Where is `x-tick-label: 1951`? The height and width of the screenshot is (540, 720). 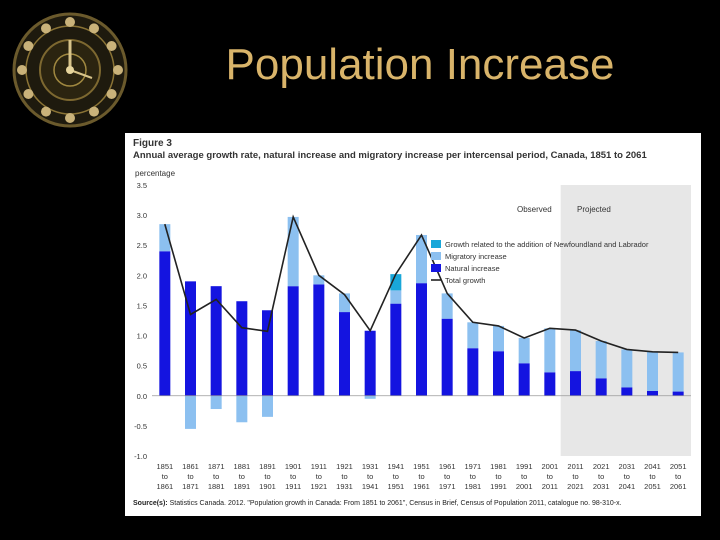 x-tick-label: 1951 is located at coordinates (395, 486).